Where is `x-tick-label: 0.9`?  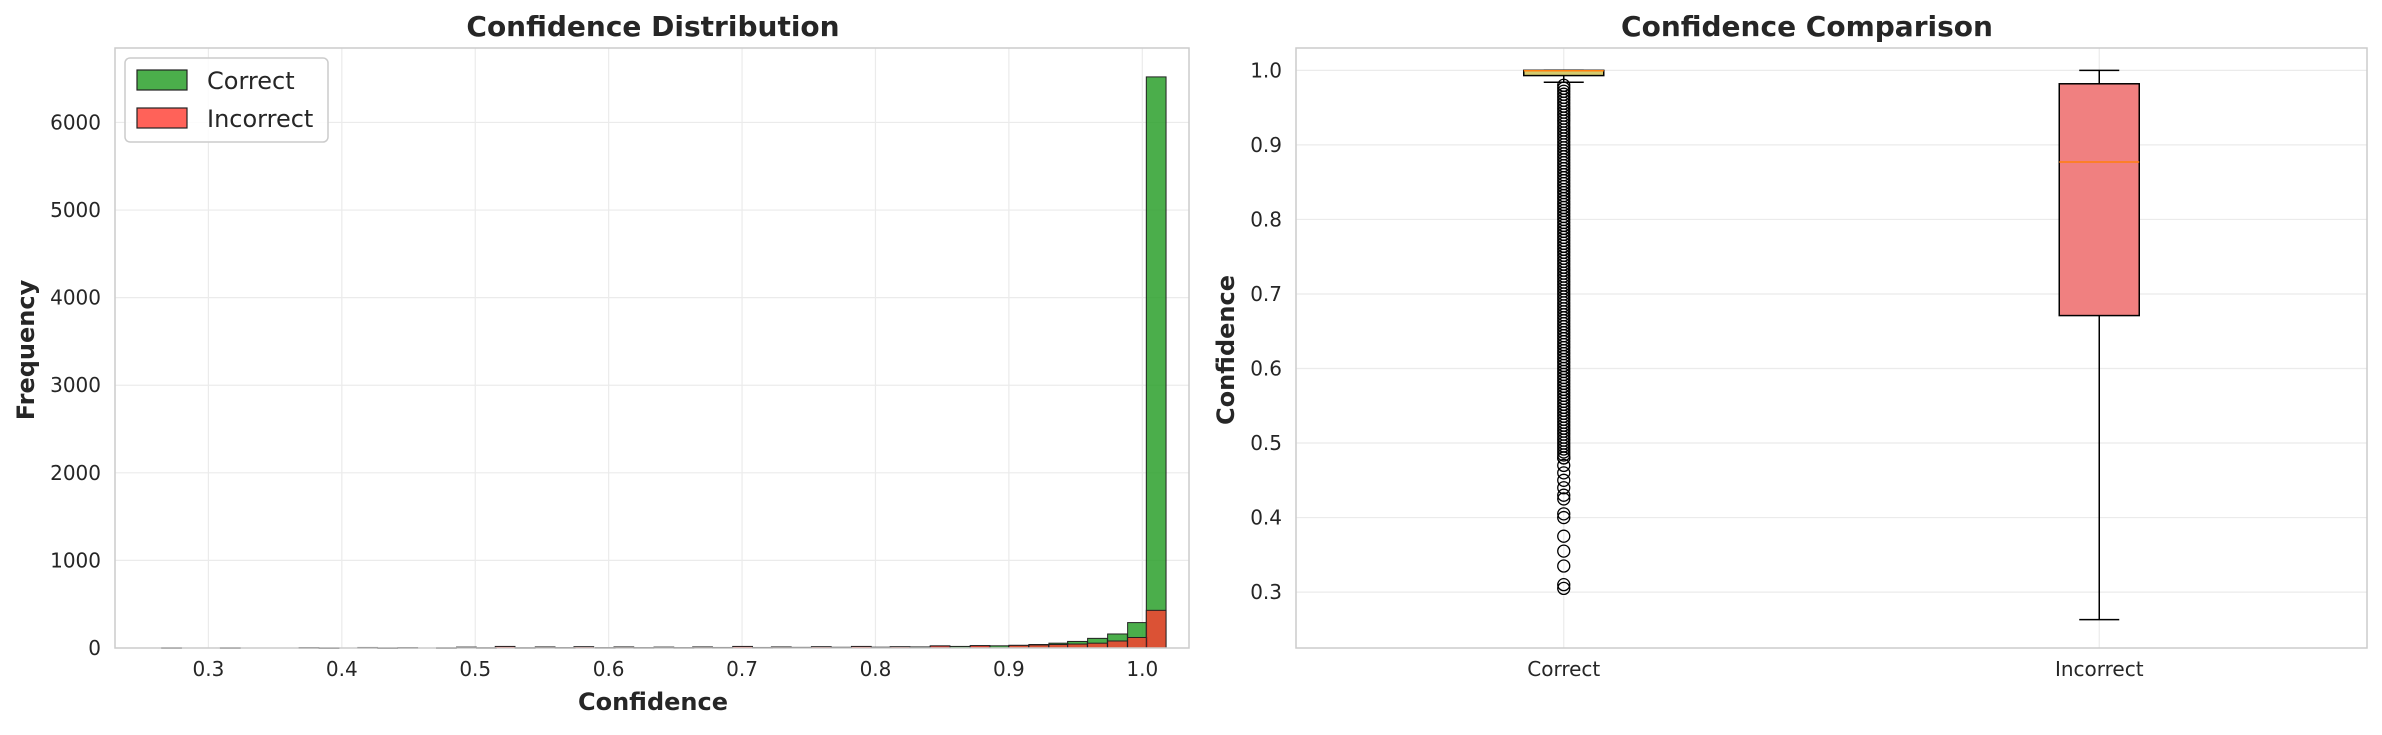
x-tick-label: 0.9 is located at coordinates (1009, 669).